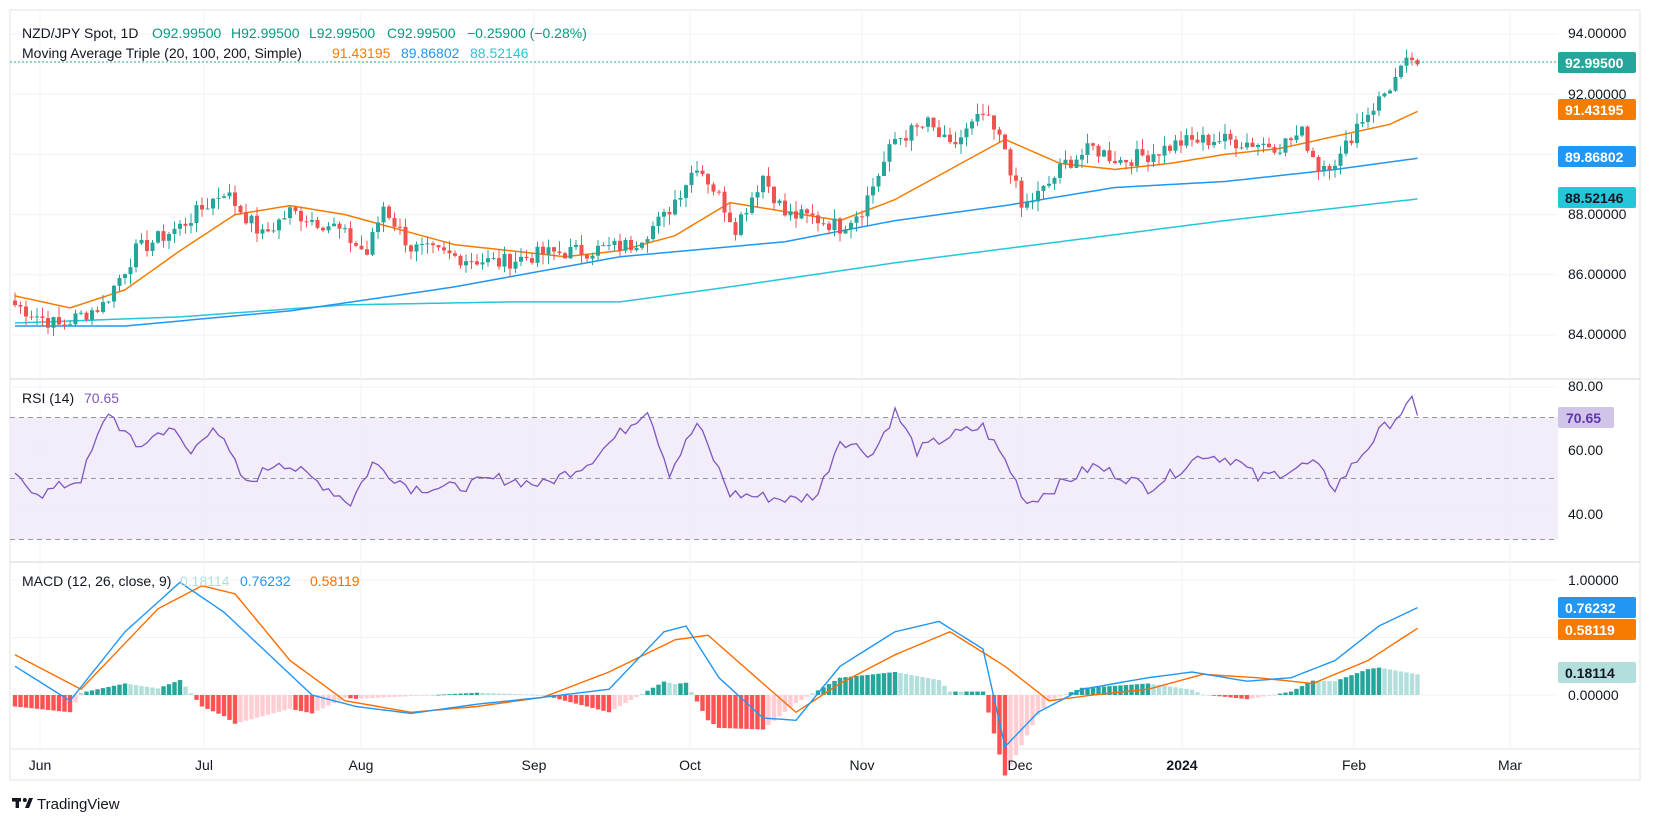  Describe the element at coordinates (1597, 33) in the screenshot. I see `price-tick-94: 94.00000` at that location.